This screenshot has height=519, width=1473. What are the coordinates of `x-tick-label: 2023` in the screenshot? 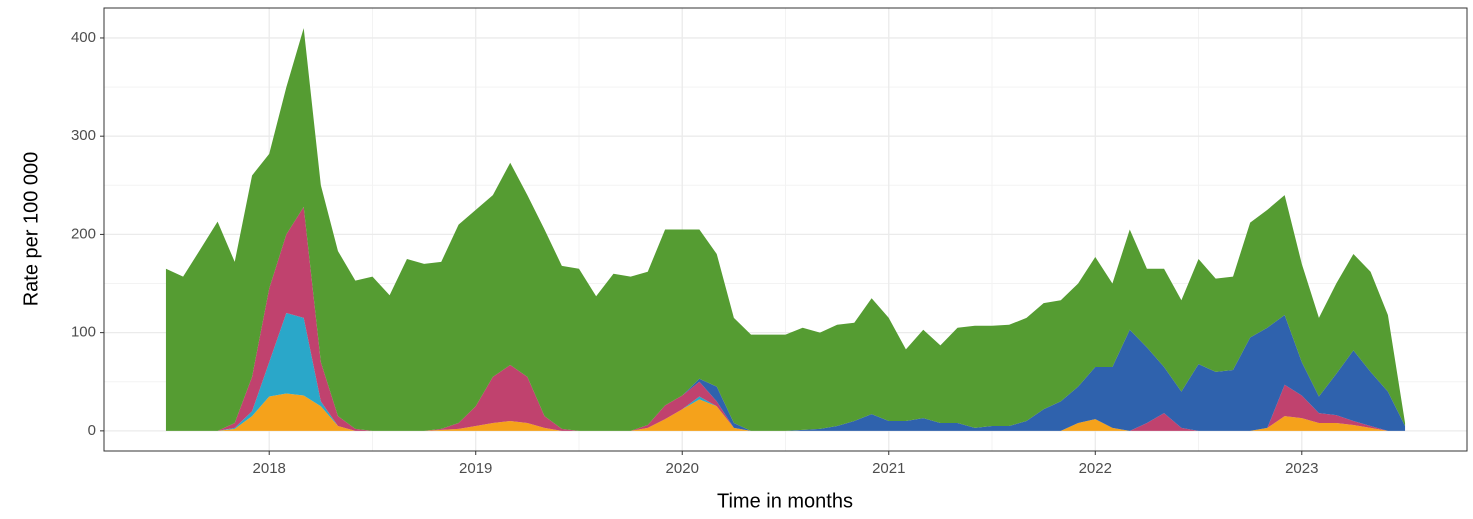 It's located at (1301, 468).